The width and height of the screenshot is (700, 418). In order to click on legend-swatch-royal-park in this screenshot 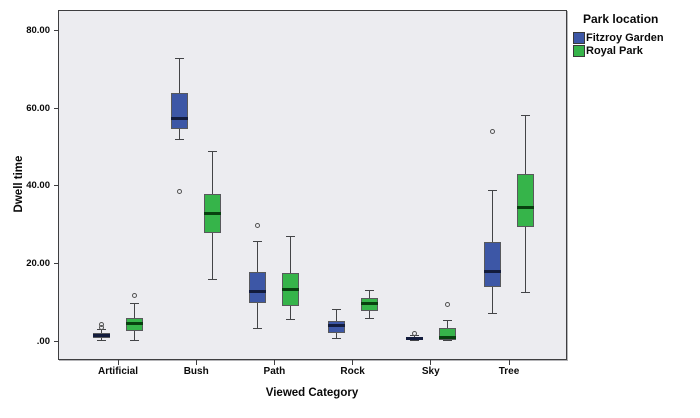, I will do `click(579, 50)`.